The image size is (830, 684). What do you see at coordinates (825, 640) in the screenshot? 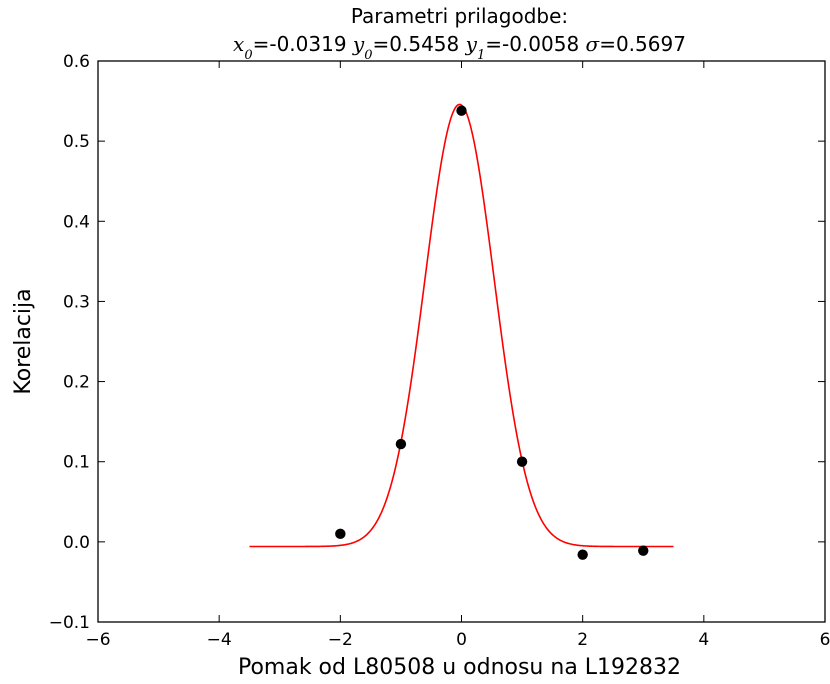
I see `x-tick-label: 6` at bounding box center [825, 640].